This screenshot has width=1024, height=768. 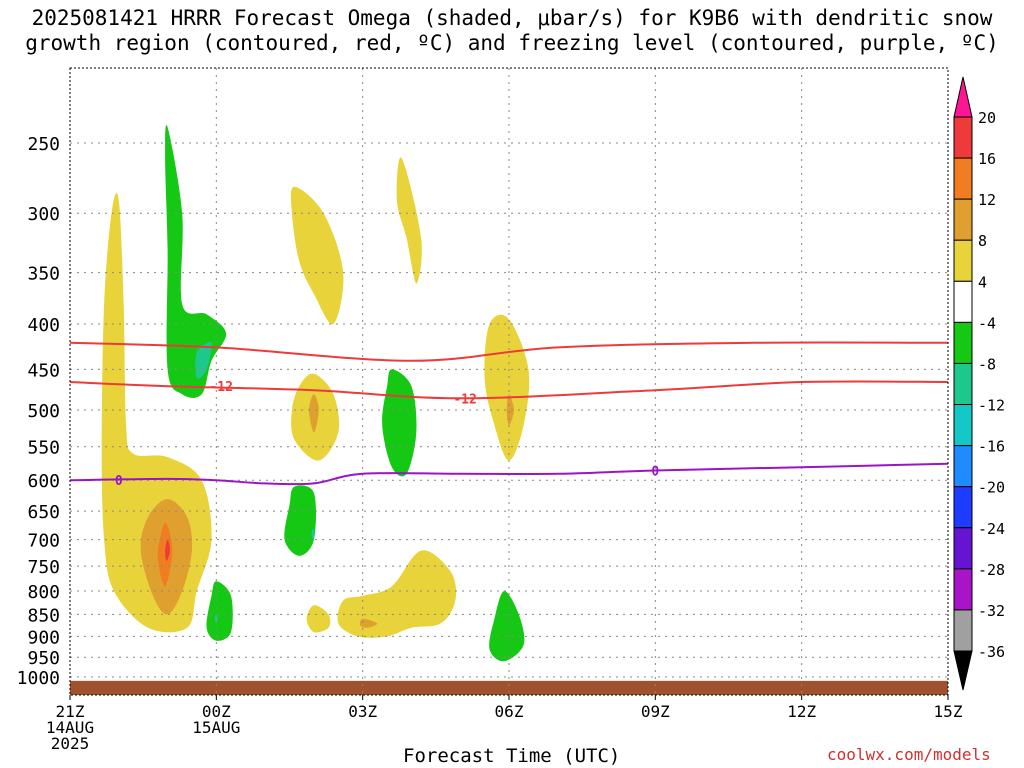 I want to click on y-tick-label: 350, so click(x=43, y=274).